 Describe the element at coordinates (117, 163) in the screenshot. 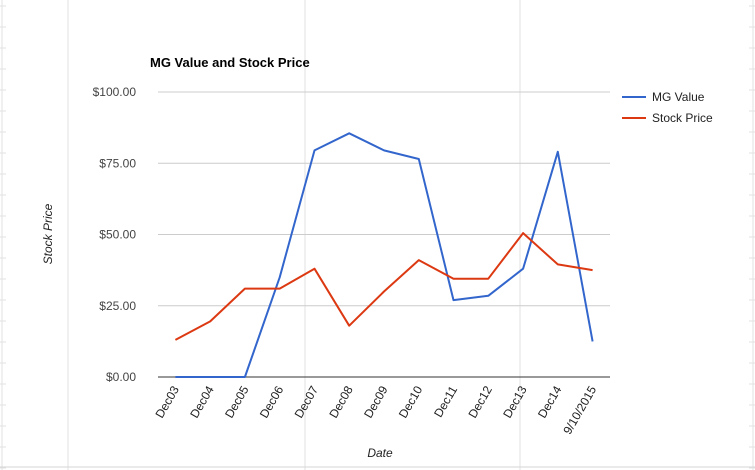

I see `y-tick-label: $75.00` at that location.